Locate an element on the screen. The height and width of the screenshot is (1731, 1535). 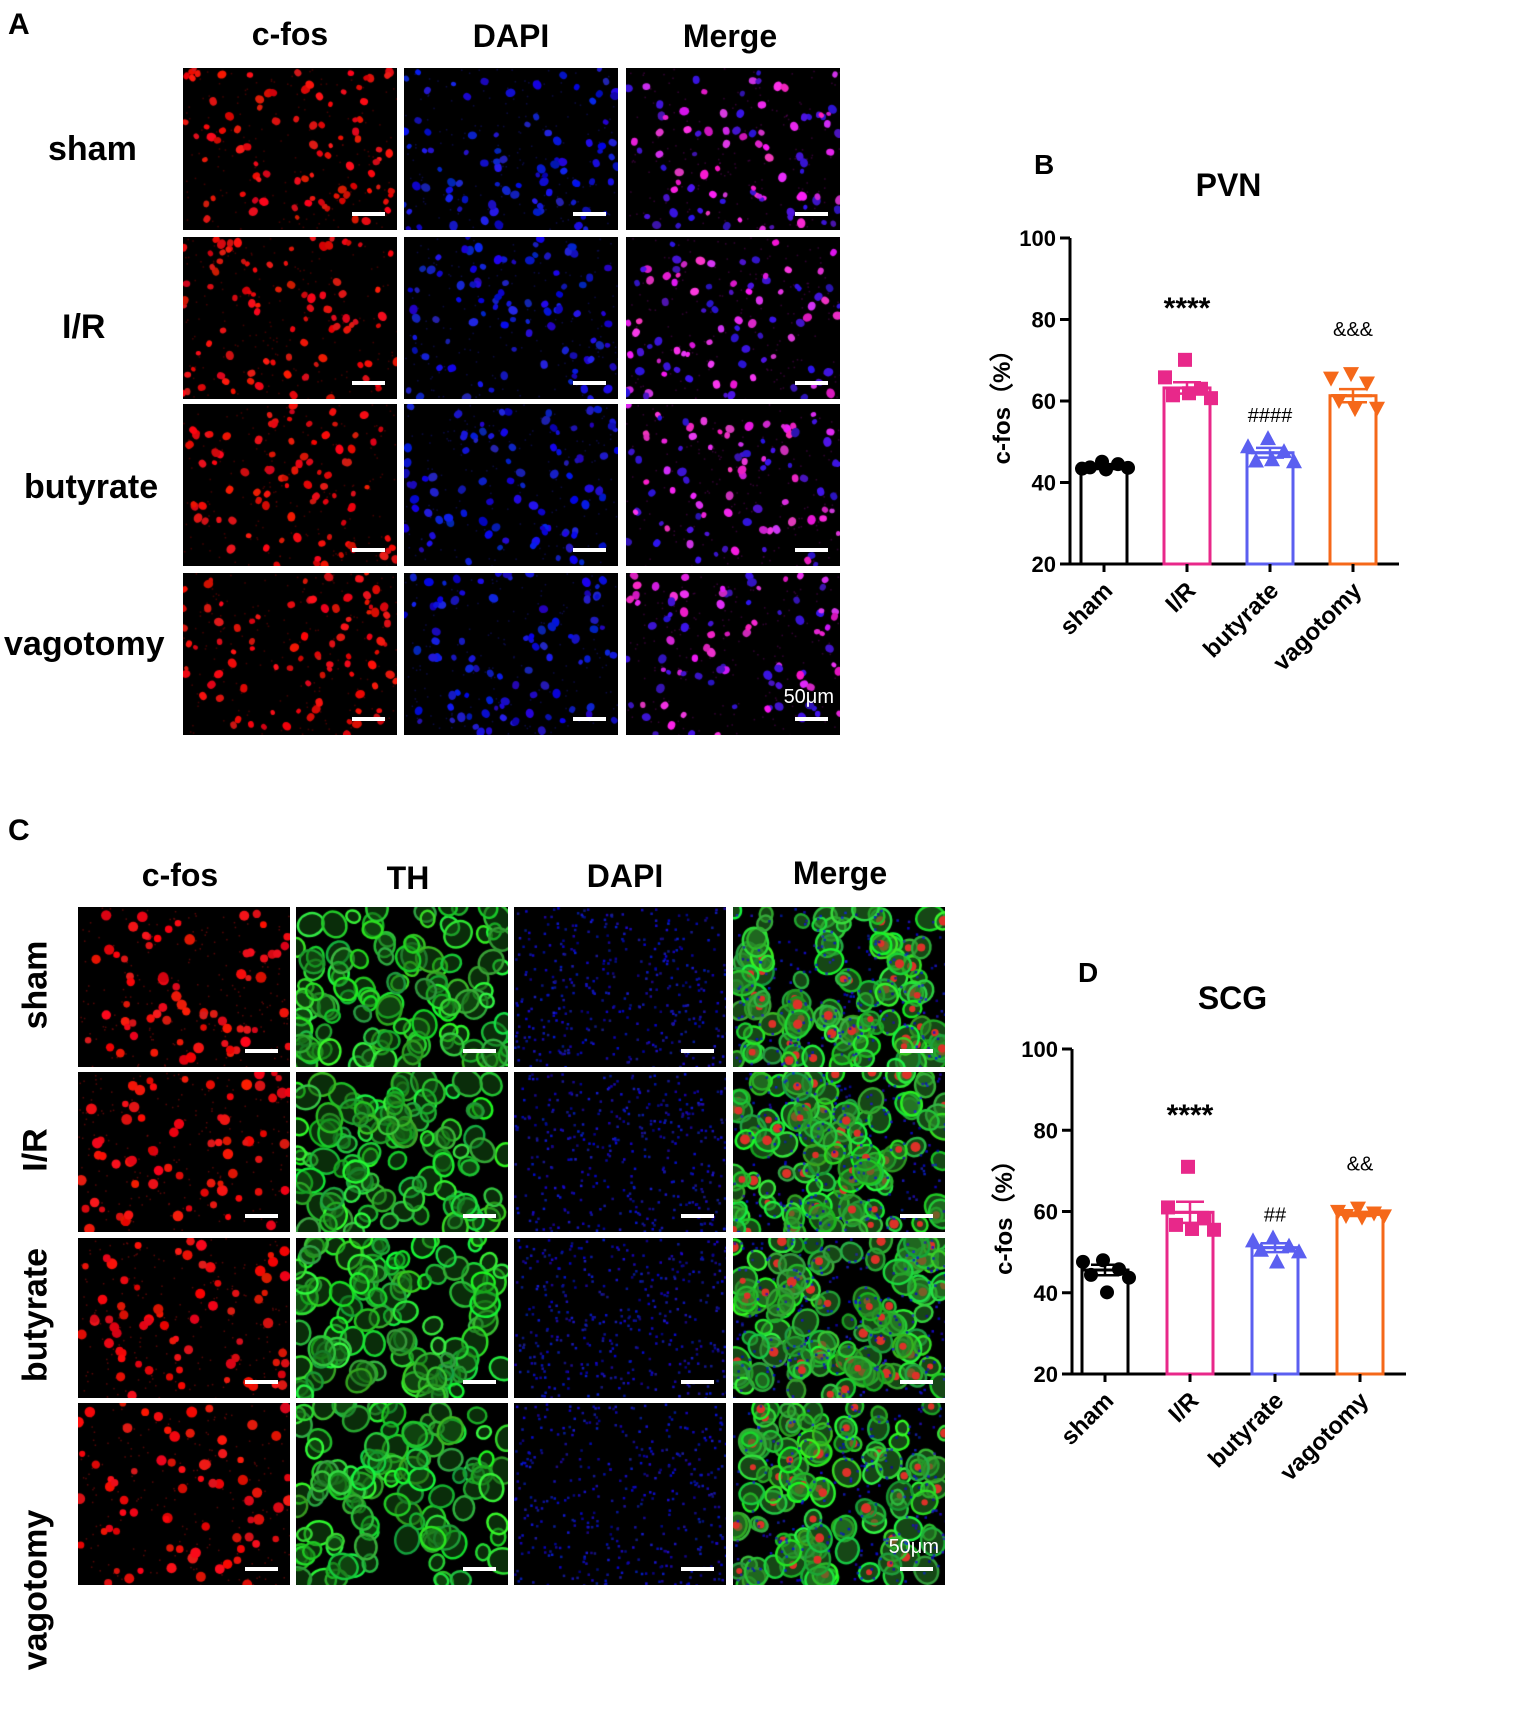
y-tick-label: 60 is located at coordinates (1044, 401).